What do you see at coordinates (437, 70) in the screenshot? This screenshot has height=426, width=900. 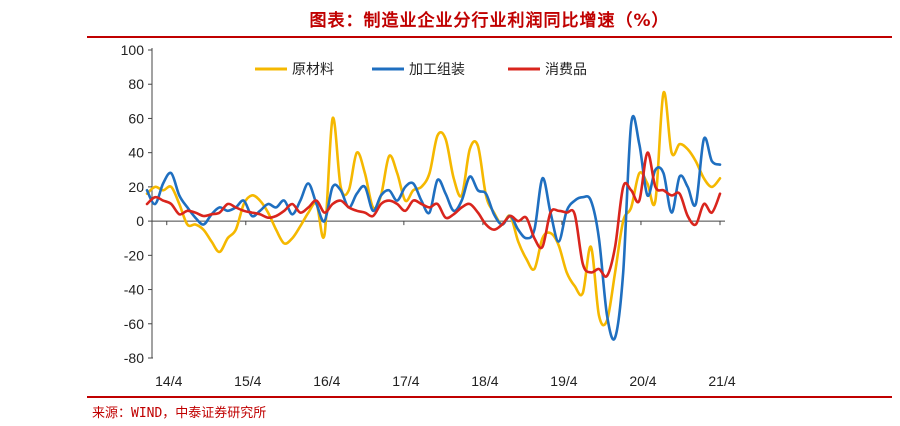 I see `legend-label-1: 加工组装` at bounding box center [437, 70].